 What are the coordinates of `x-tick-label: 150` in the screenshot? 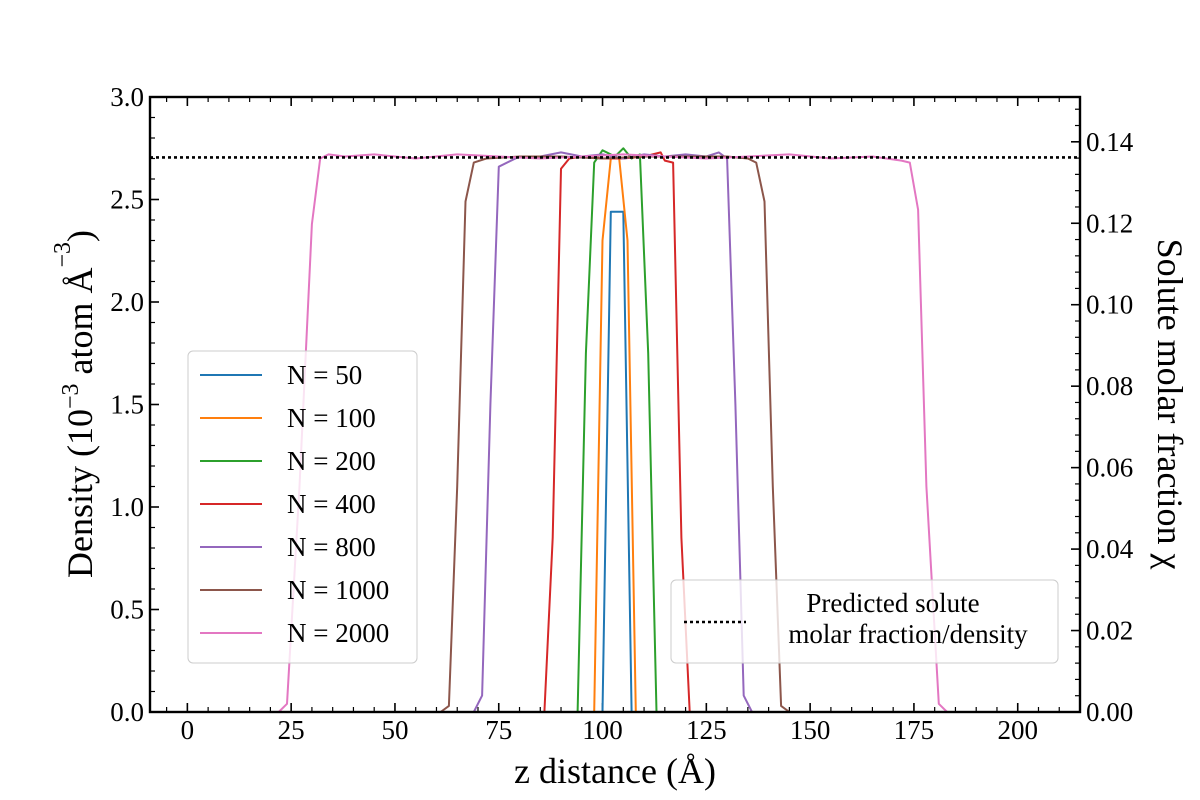 It's located at (810, 730).